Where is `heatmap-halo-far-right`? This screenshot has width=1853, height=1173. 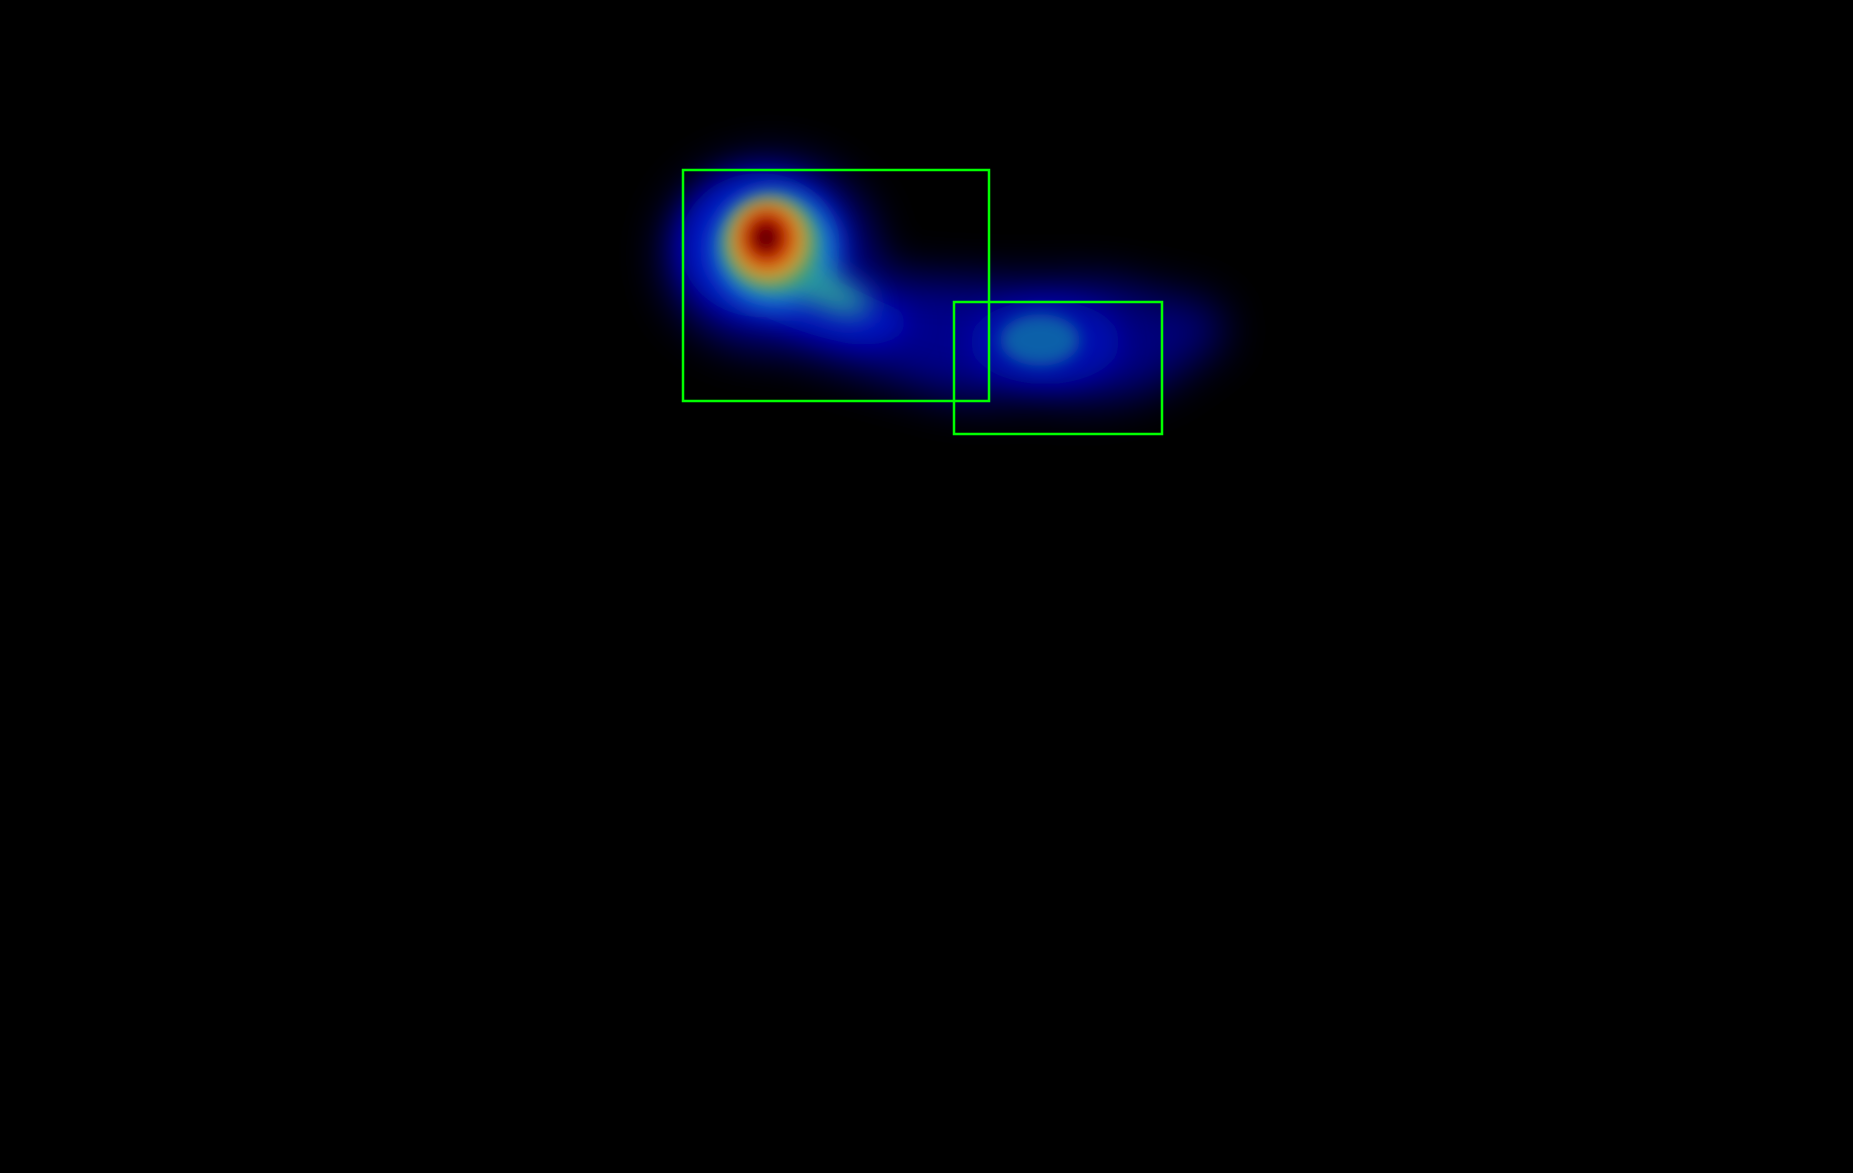
heatmap-halo-far-right is located at coordinates (1170, 330).